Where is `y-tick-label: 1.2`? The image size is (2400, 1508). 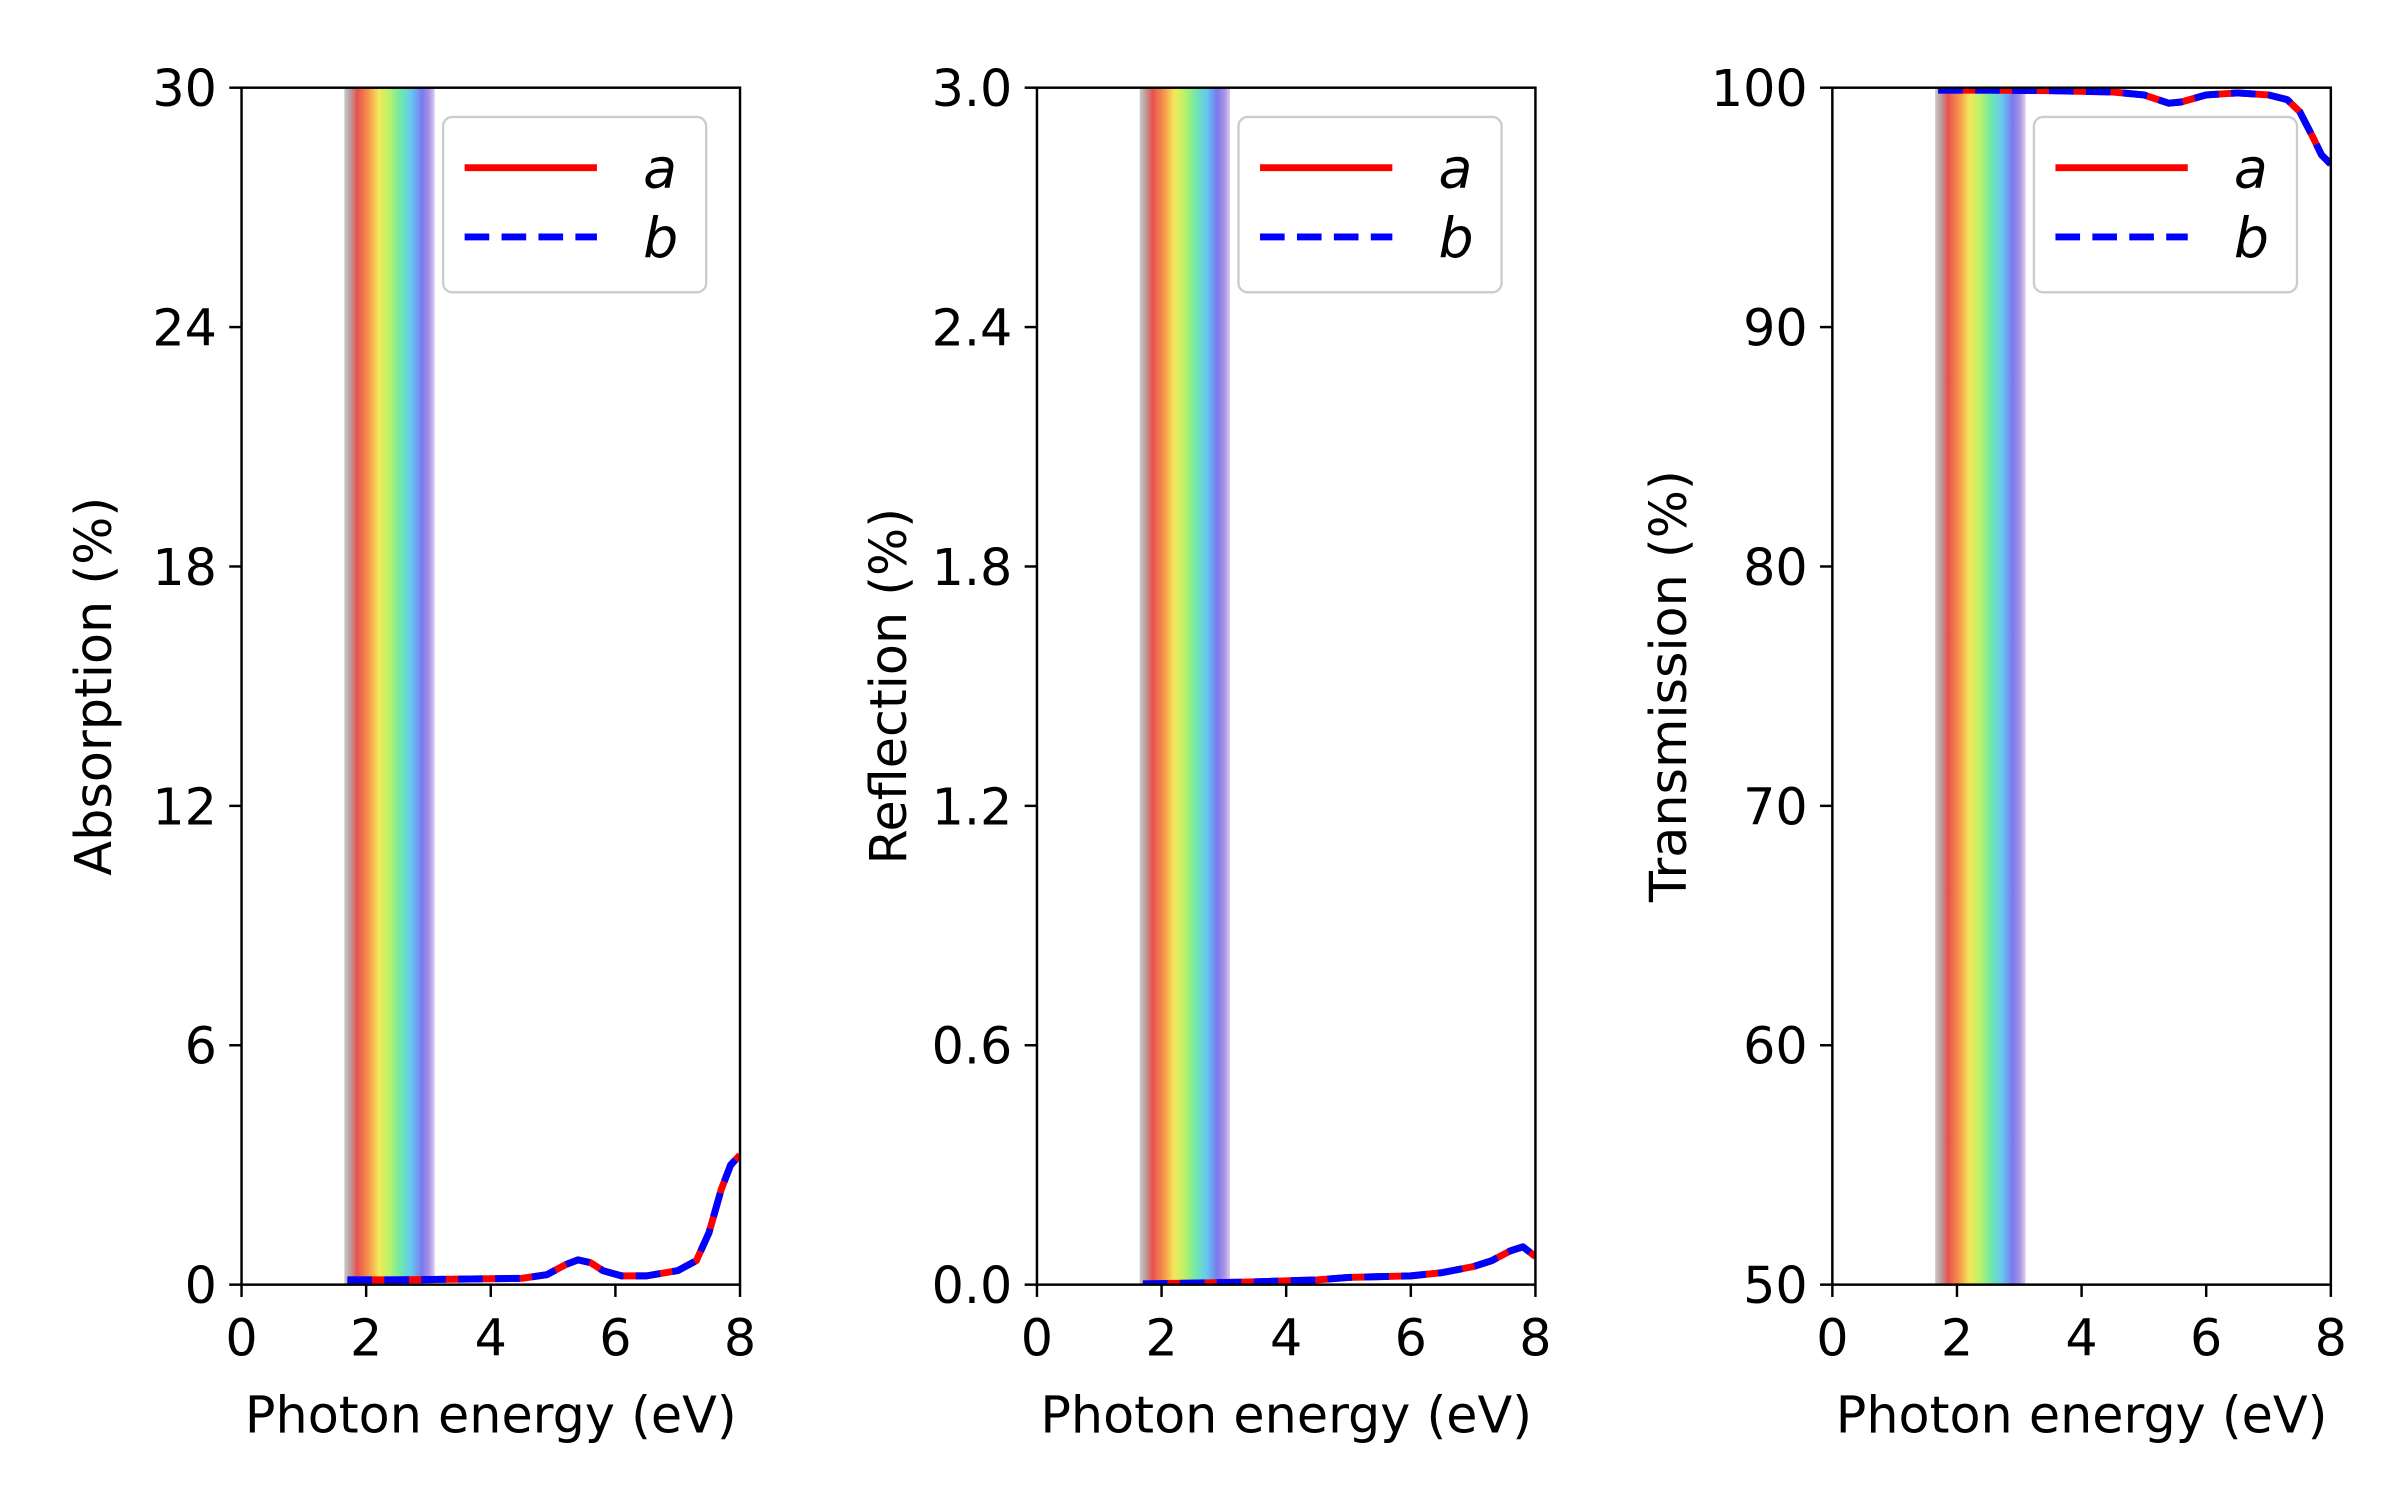 y-tick-label: 1.2 is located at coordinates (972, 806).